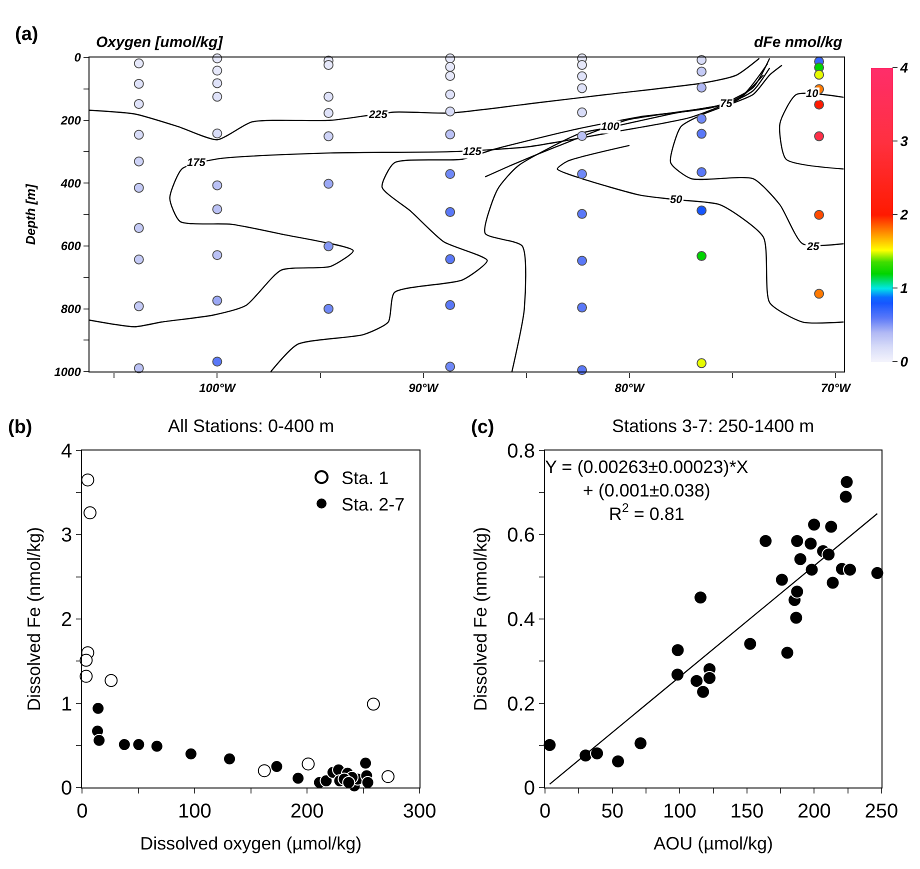 This screenshot has height=869, width=920. What do you see at coordinates (713, 426) in the screenshot?
I see `chart-title: Stations 3-7: 250-1400 m` at bounding box center [713, 426].